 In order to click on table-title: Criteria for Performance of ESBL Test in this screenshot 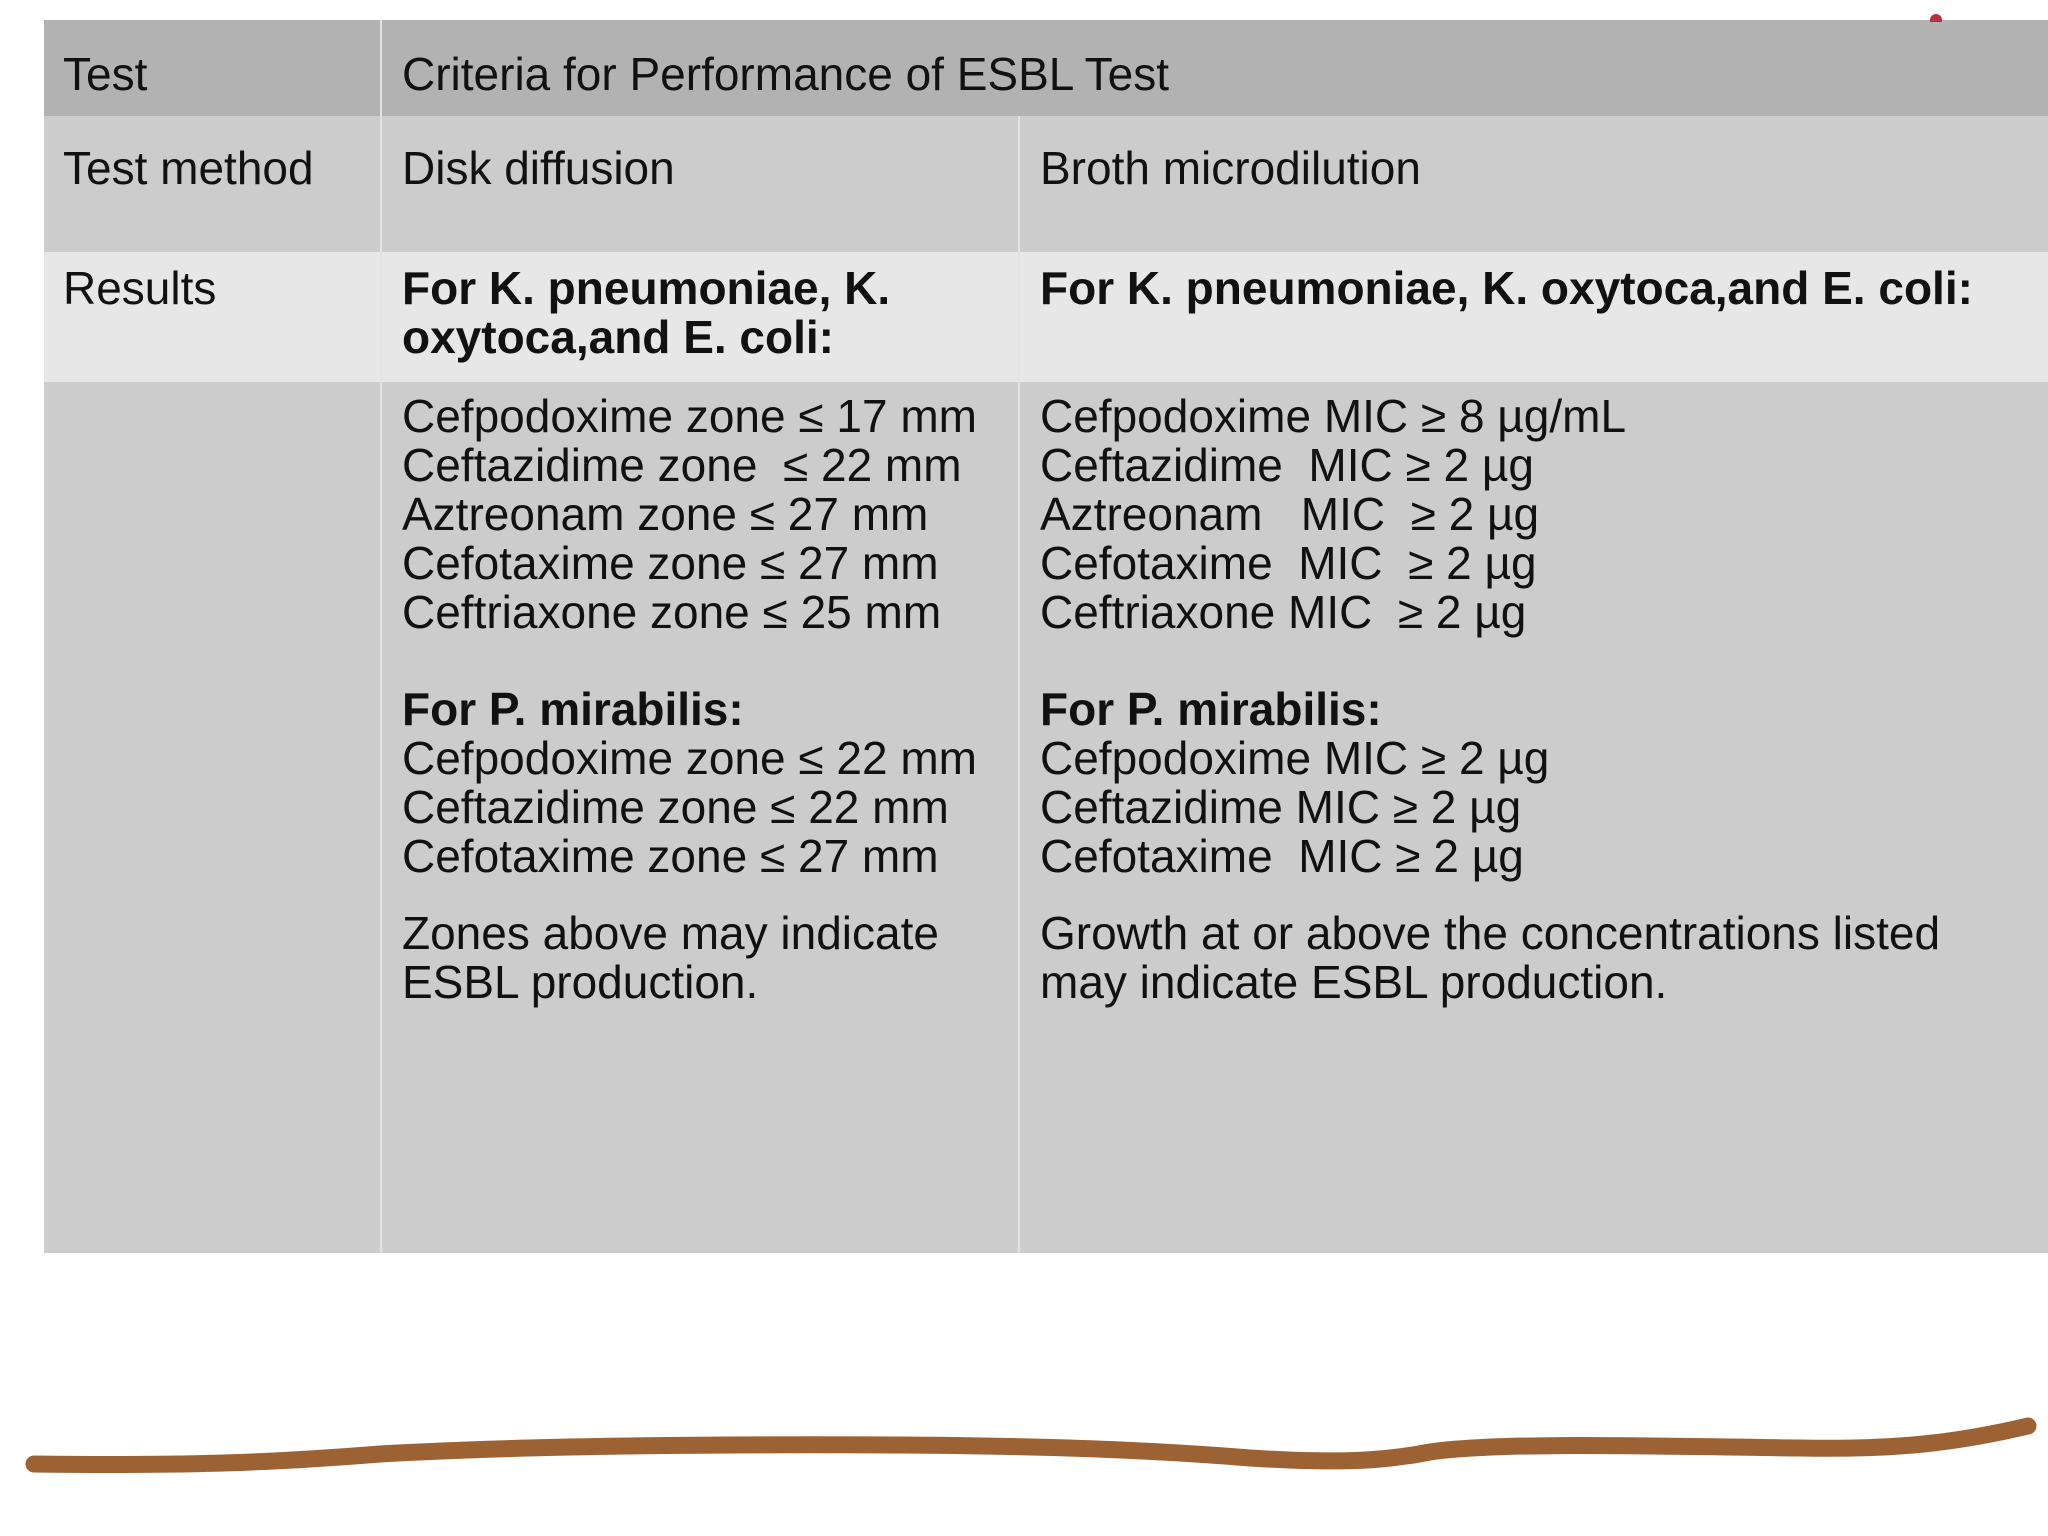, I will do `click(785, 74)`.